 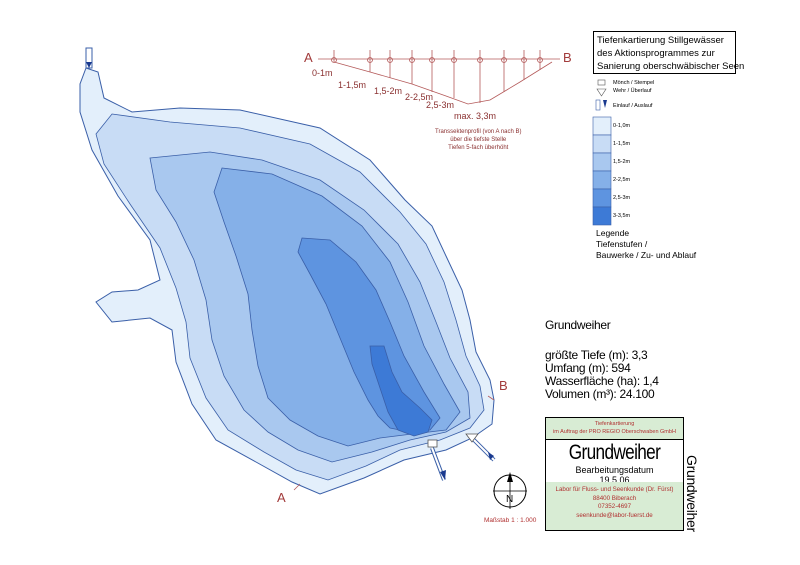 I want to click on title-block-main: Grundweiher Bearbeitungsdatum 19.5.06, so click(x=614, y=462).